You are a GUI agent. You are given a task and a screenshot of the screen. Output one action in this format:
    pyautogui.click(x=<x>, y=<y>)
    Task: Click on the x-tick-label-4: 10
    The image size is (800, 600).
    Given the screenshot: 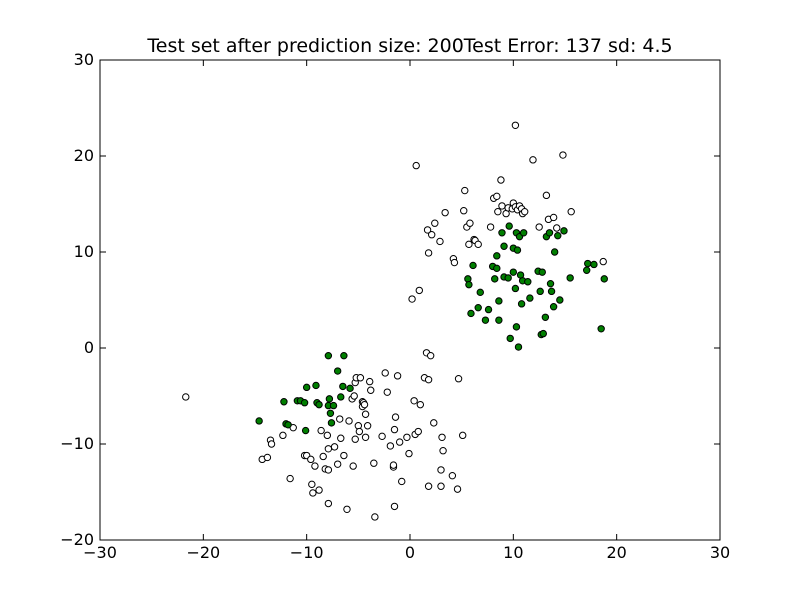 What is the action you would take?
    pyautogui.click(x=513, y=552)
    